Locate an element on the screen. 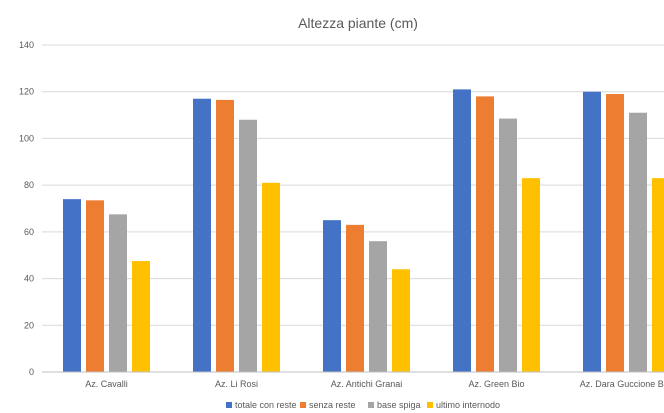 This screenshot has width=664, height=413. legend-label: totale con reste is located at coordinates (266, 405).